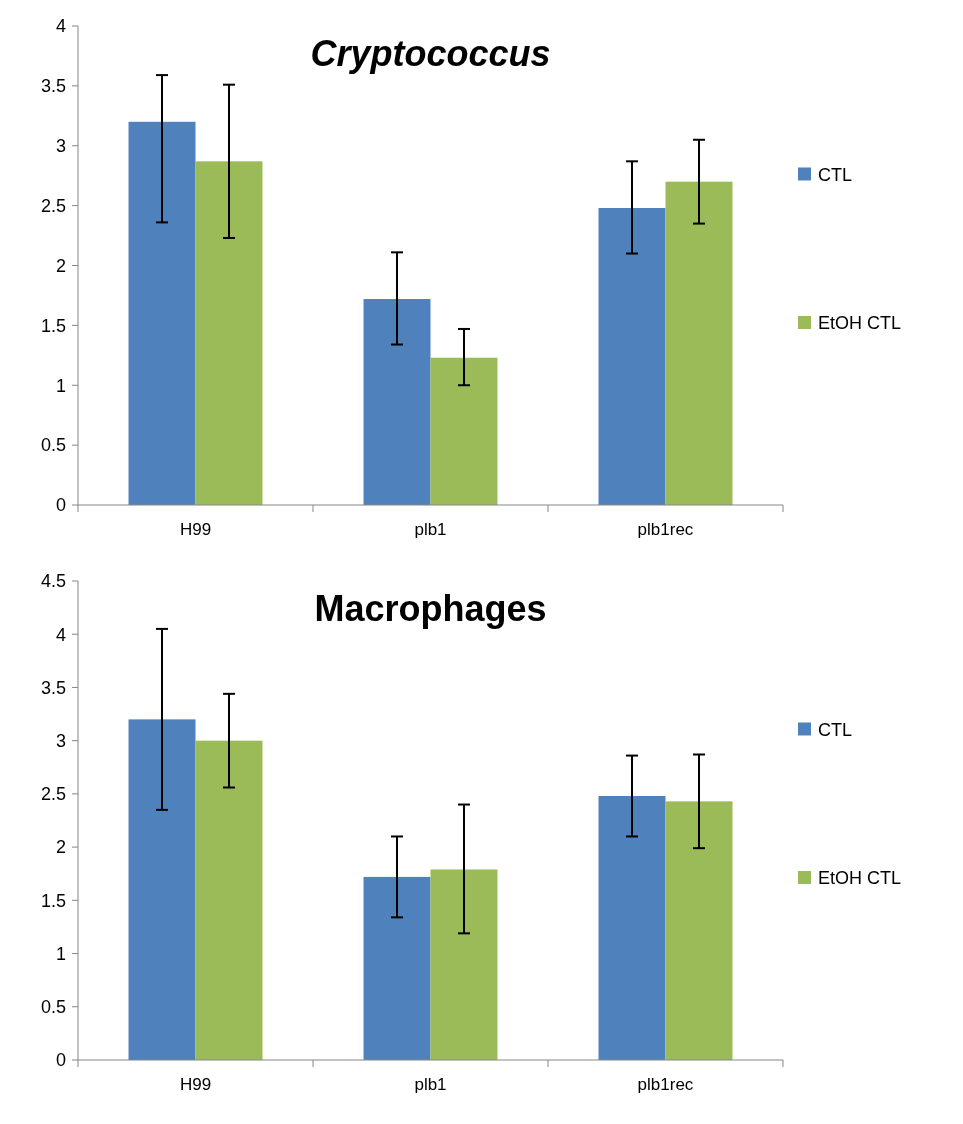 This screenshot has height=1124, width=963. What do you see at coordinates (53, 581) in the screenshot?
I see `y-tick-label: 4.5` at bounding box center [53, 581].